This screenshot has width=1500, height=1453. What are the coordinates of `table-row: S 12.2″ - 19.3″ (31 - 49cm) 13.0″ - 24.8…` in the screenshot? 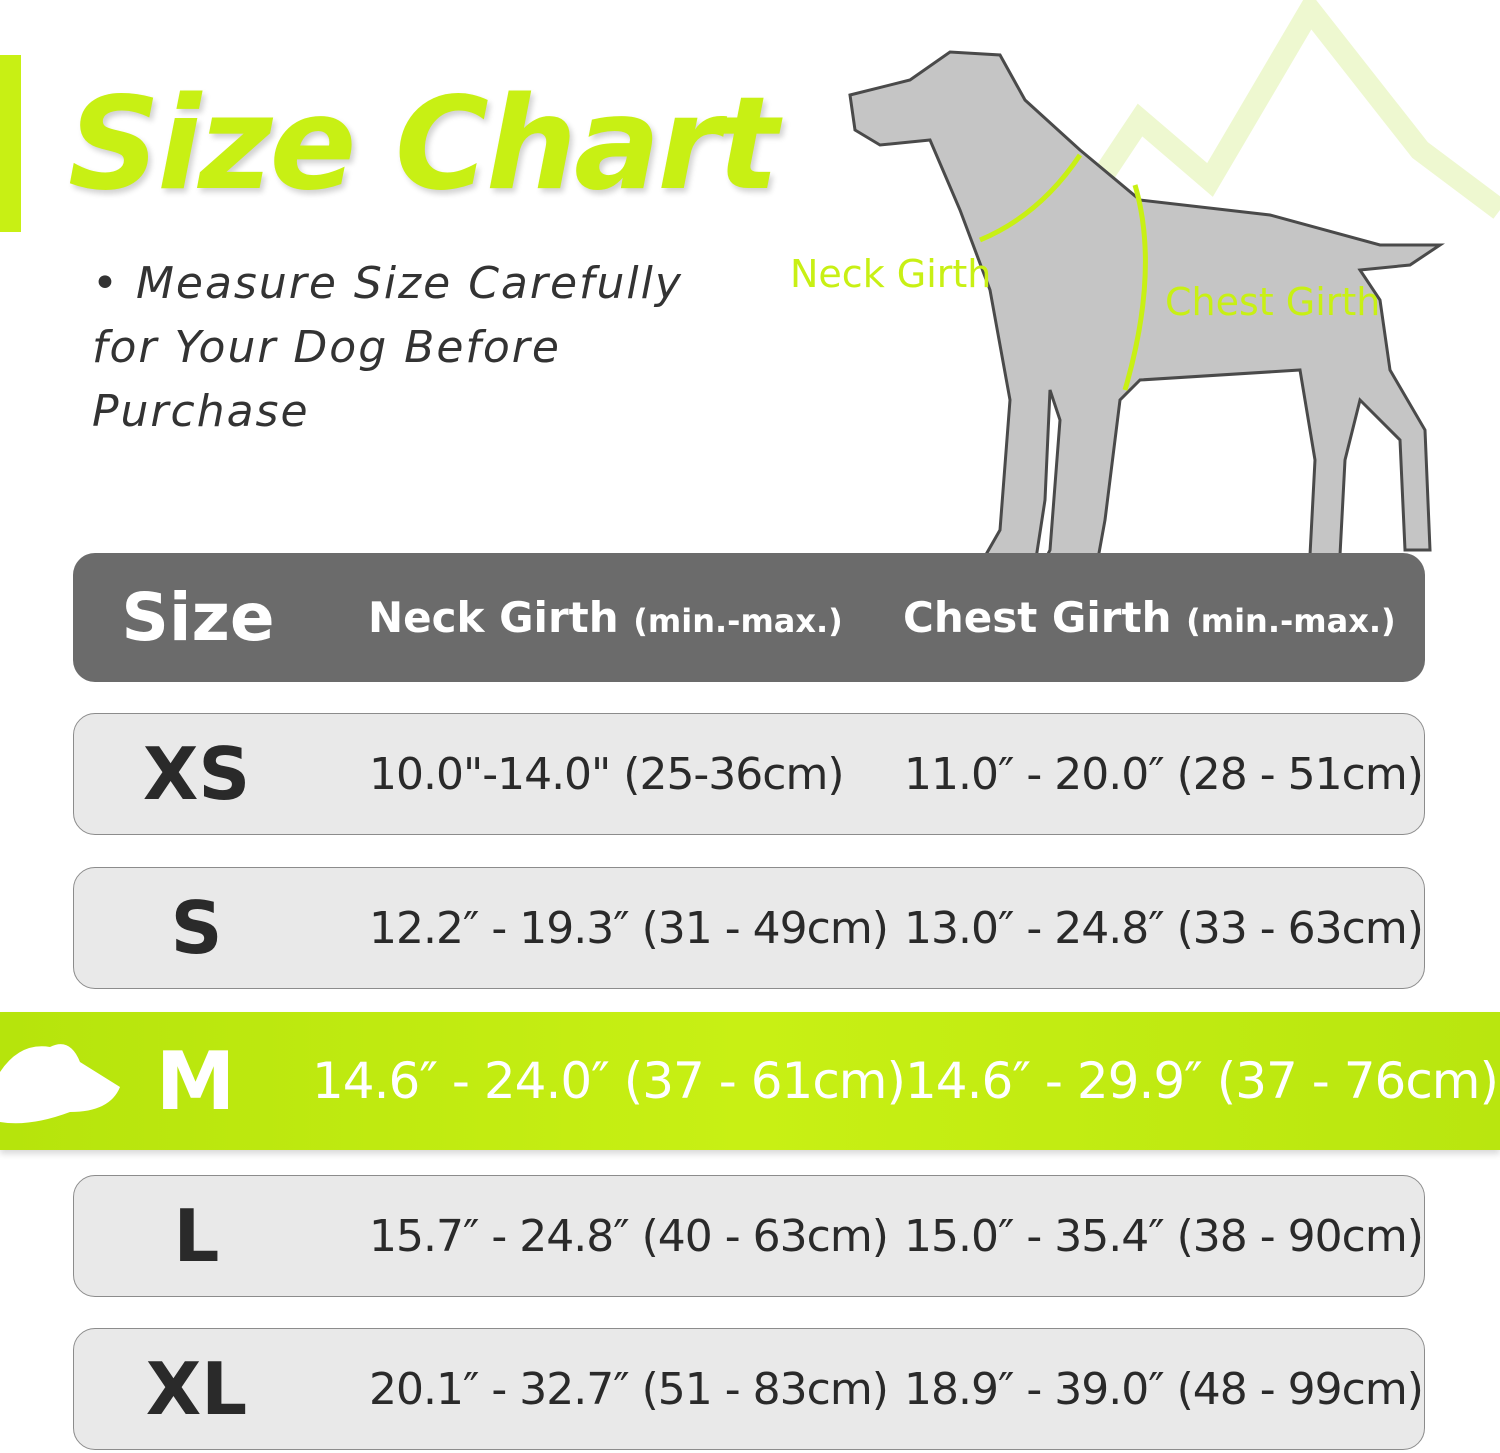 It's located at (749, 928).